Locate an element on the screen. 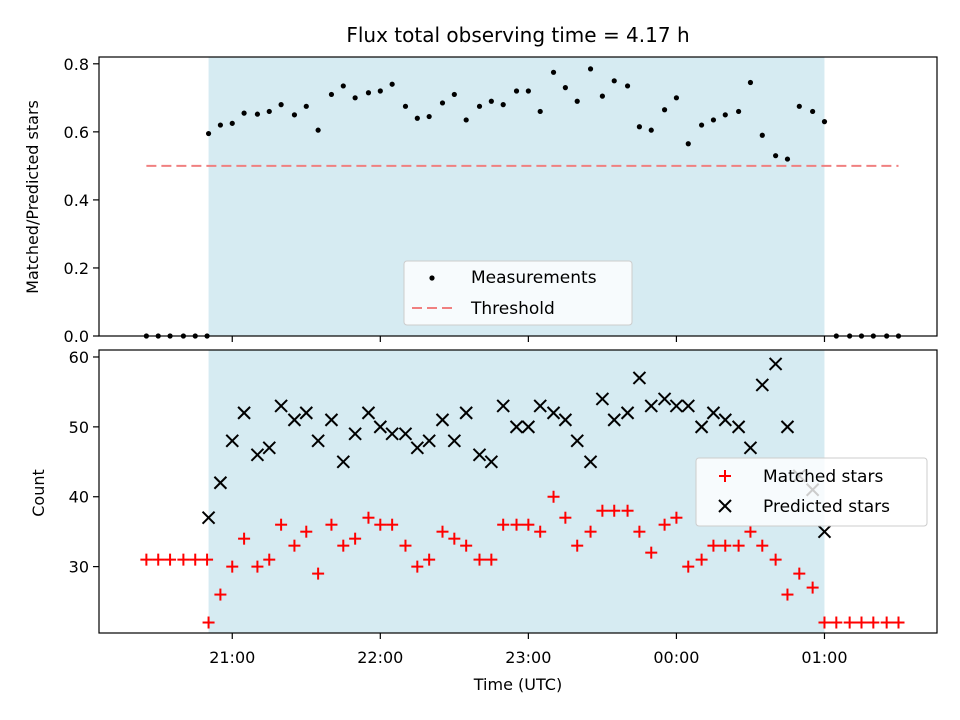 The image size is (960, 720). legend-top: Measurements Threshold is located at coordinates (518, 293).